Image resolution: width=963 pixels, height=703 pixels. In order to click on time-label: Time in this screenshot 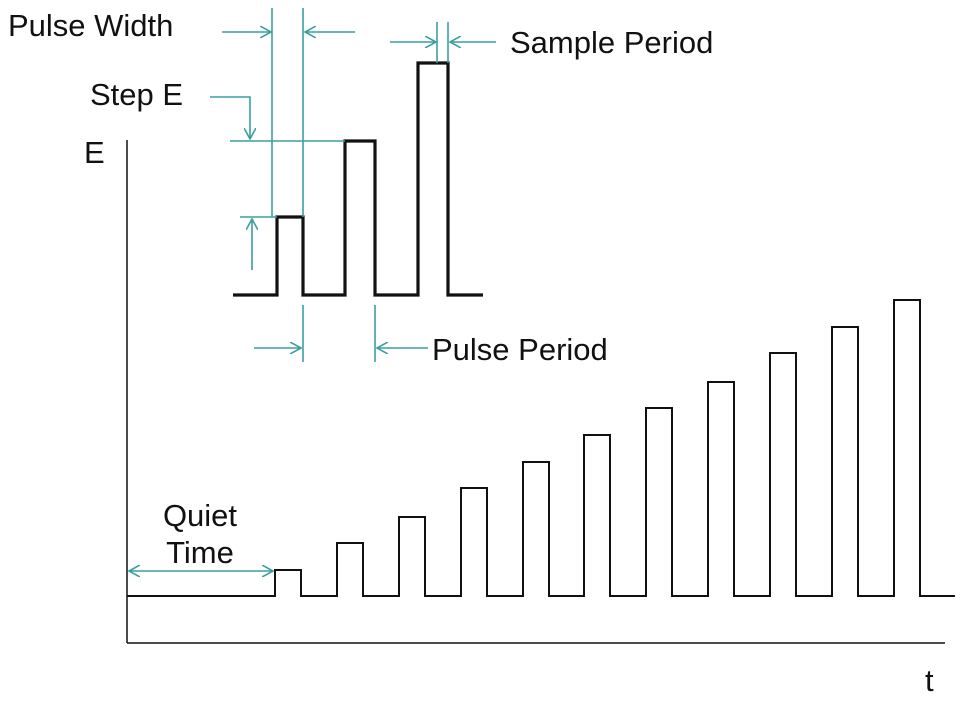, I will do `click(200, 552)`.